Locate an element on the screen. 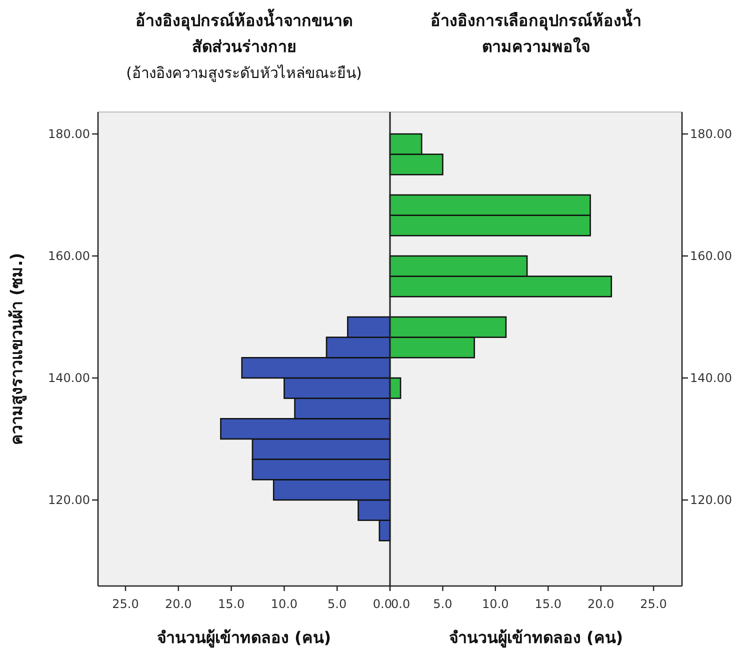 The image size is (736, 653). y-axis-title: ความสูงราวแขวนผ้า (ซม.) is located at coordinates (17, 349).